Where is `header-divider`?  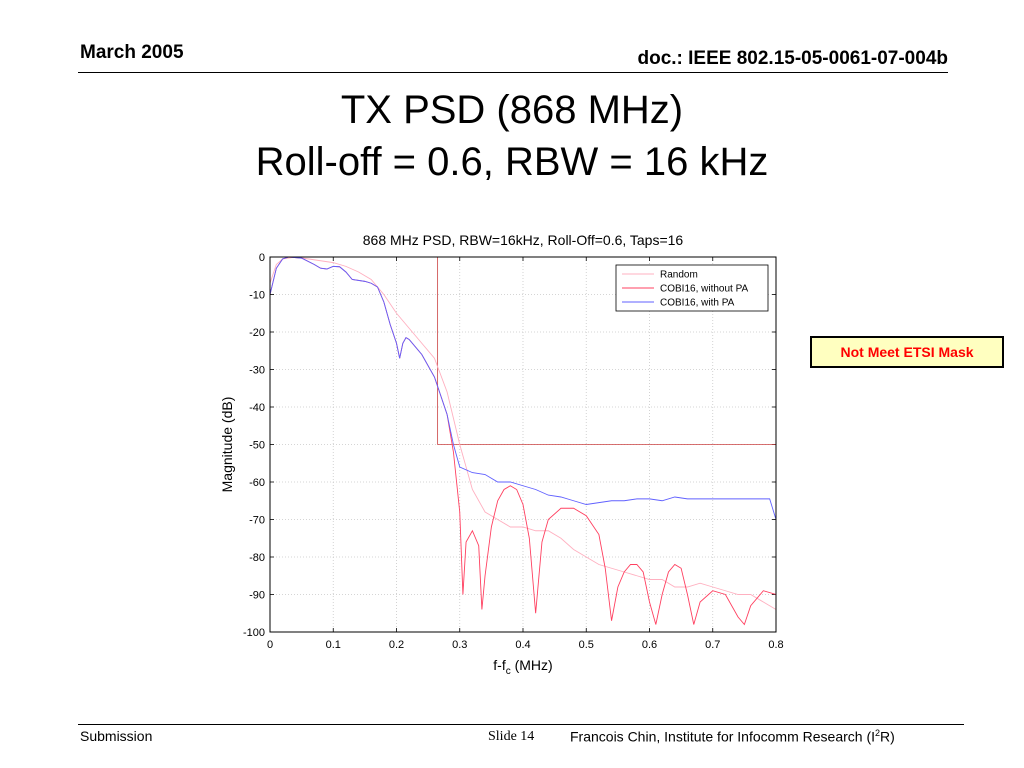 header-divider is located at coordinates (513, 72).